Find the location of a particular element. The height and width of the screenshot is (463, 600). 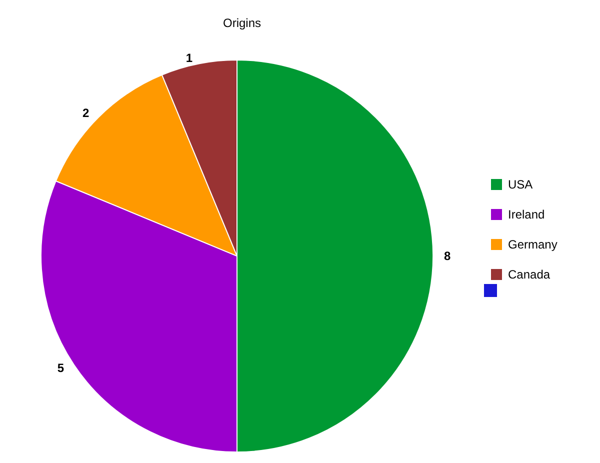

legend-label: Germany is located at coordinates (533, 245).